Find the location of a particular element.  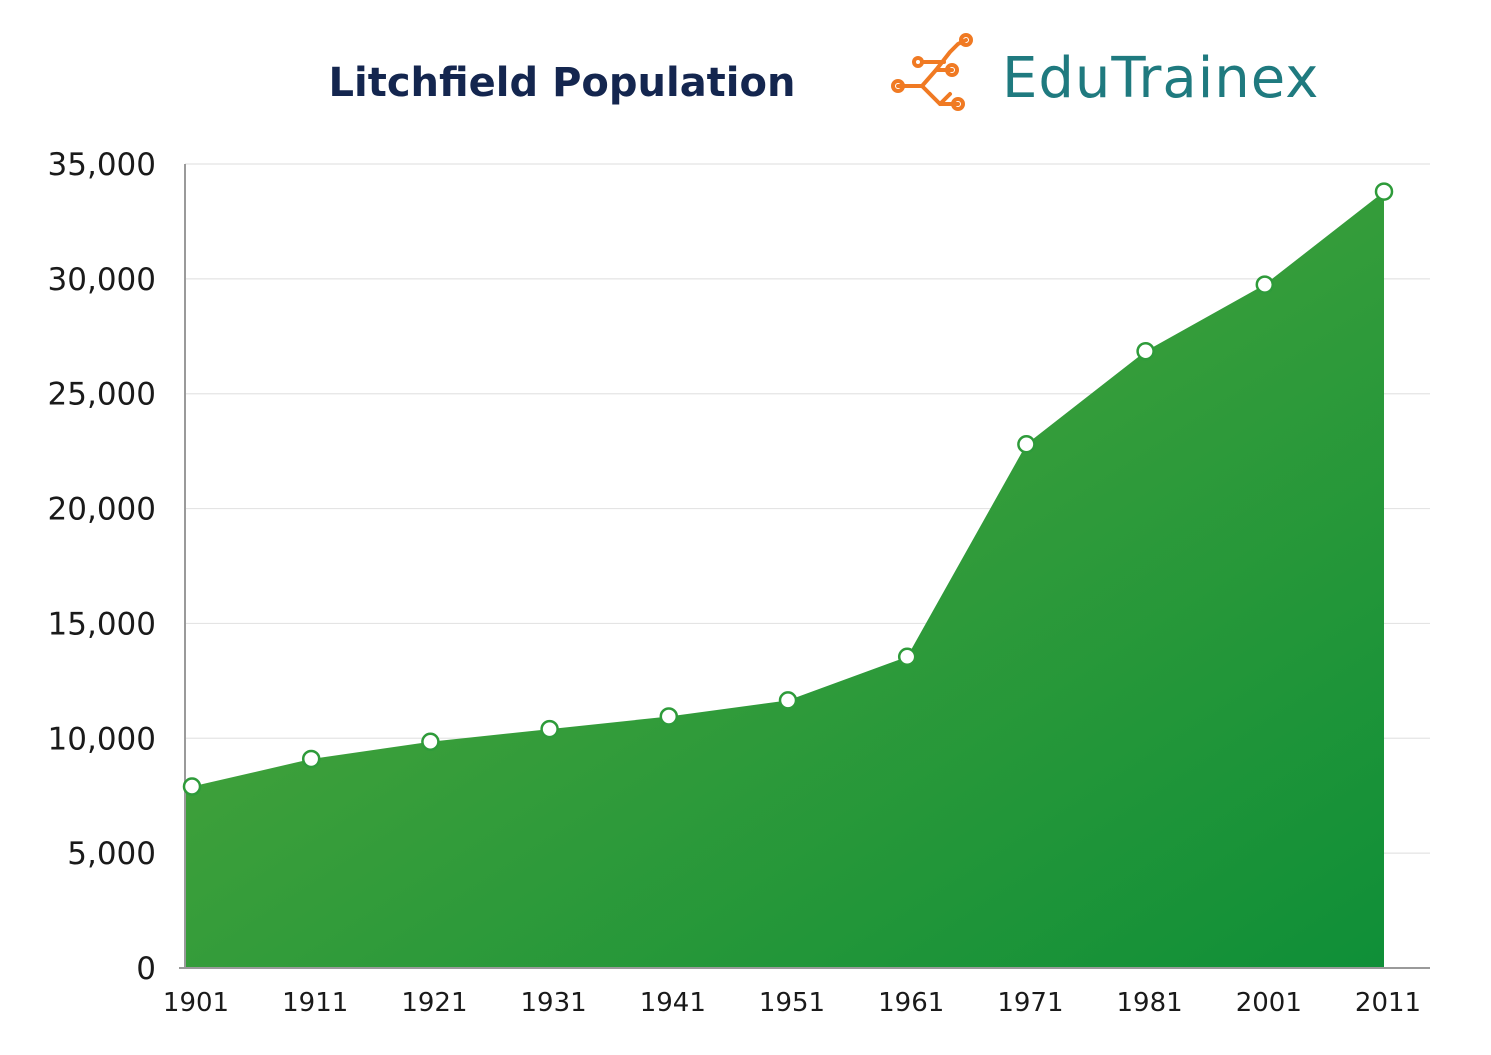

x-tick-label: 1961 is located at coordinates (911, 1003).